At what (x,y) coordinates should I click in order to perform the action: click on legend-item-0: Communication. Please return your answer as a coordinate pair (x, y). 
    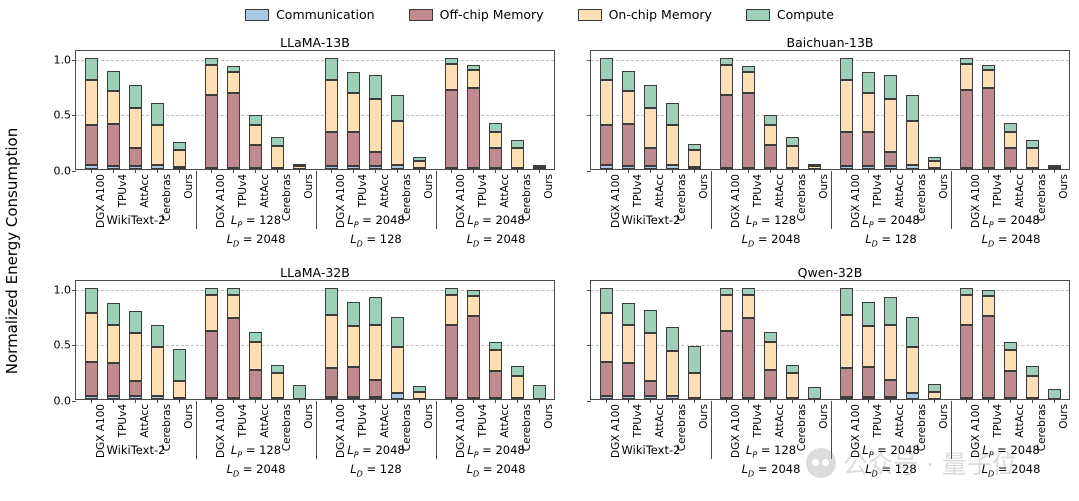
    Looking at the image, I should click on (310, 14).